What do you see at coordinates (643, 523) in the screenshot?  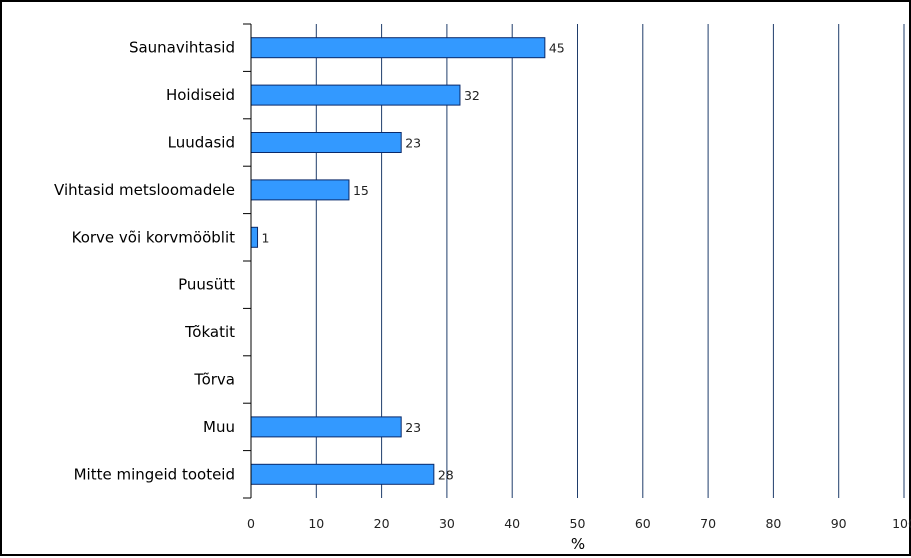 I see `x-tick-label: 60` at bounding box center [643, 523].